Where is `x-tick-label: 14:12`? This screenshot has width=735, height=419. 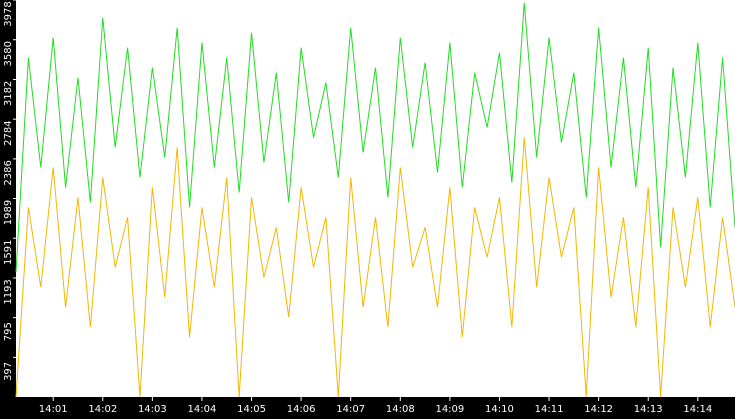 x-tick-label: 14:12 is located at coordinates (598, 409).